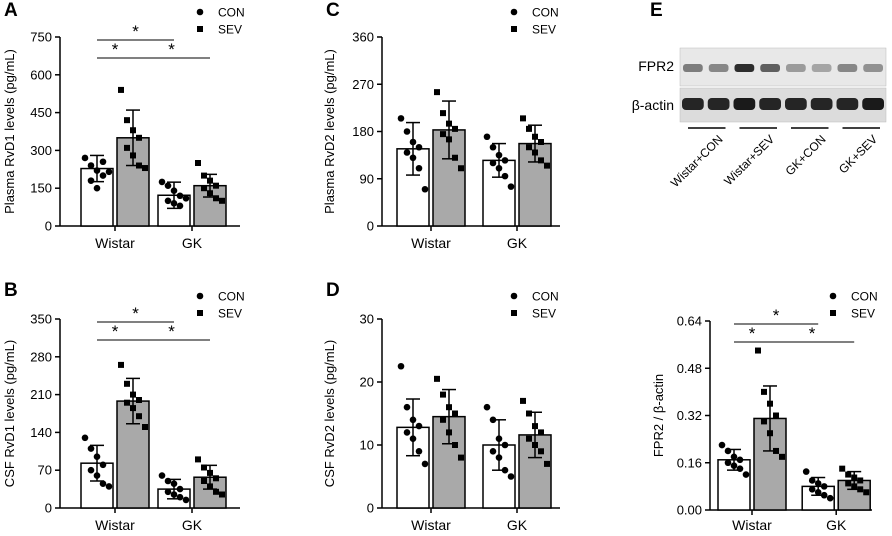  Describe the element at coordinates (41, 356) in the screenshot. I see `y-tick-label: 280` at that location.